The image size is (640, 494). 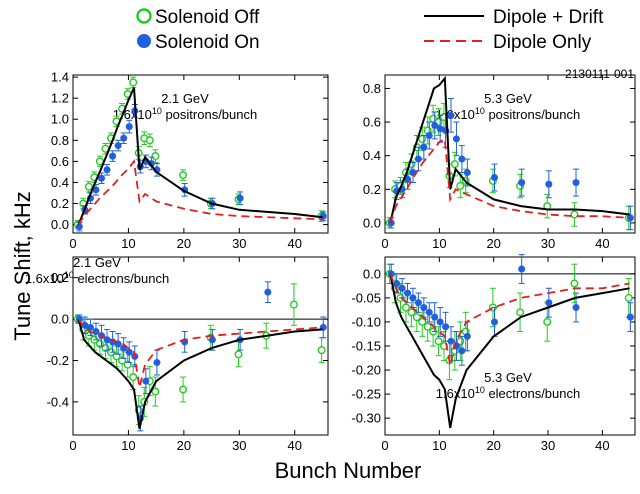 I want to click on y-tick-label: 0.2, so click(x=60, y=277).